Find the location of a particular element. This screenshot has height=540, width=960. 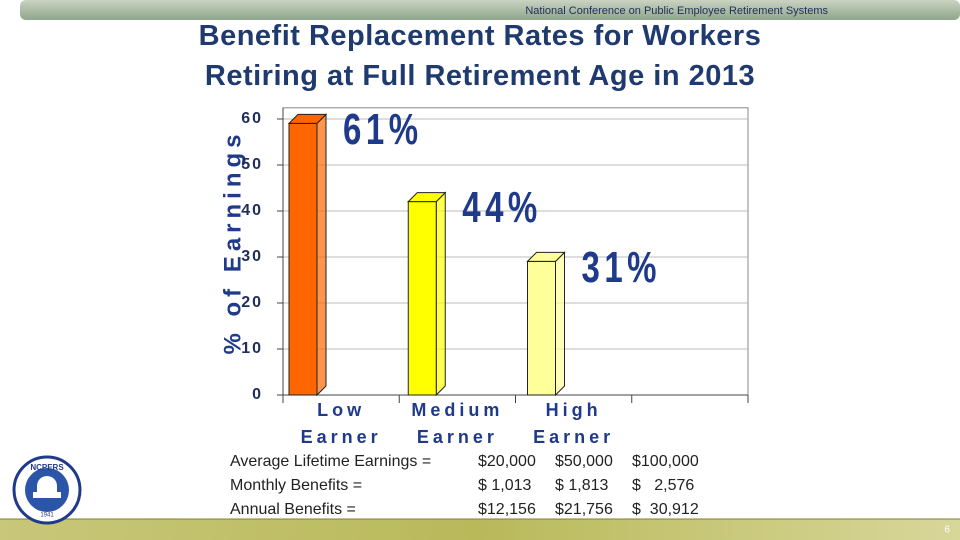

logo-year: 1941 is located at coordinates (47, 516).